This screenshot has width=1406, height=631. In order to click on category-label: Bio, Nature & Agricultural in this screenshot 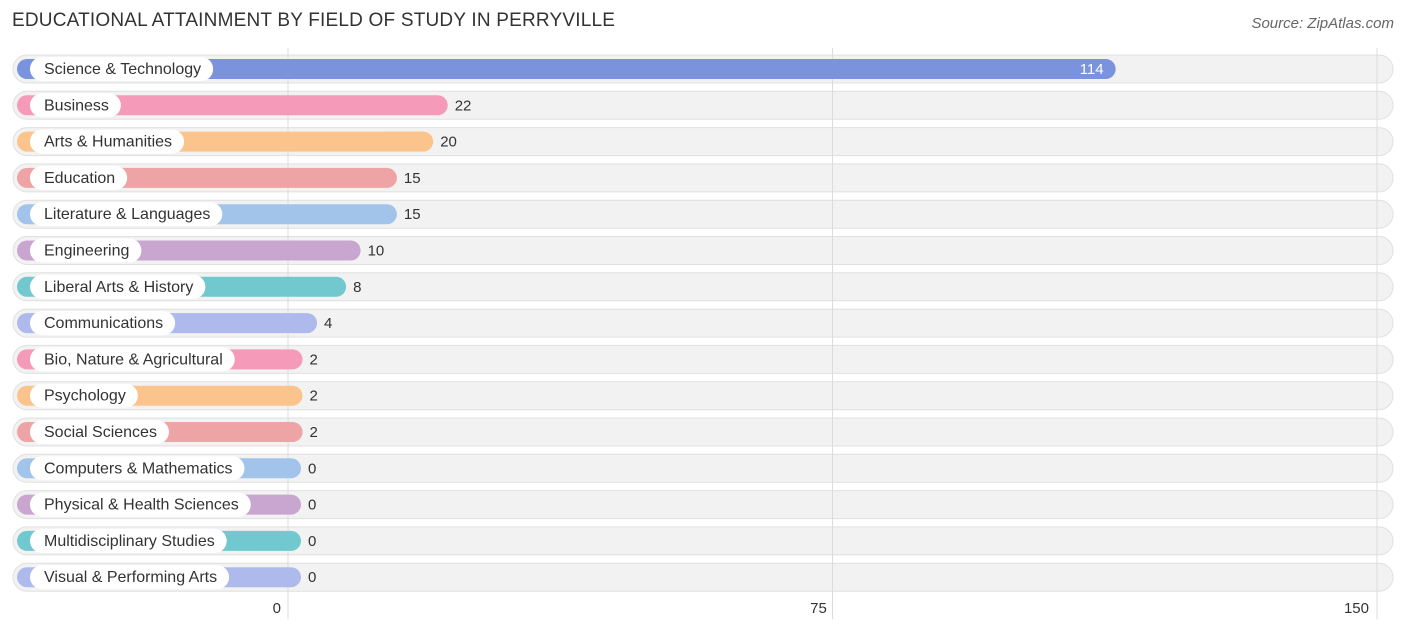, I will do `click(133, 359)`.